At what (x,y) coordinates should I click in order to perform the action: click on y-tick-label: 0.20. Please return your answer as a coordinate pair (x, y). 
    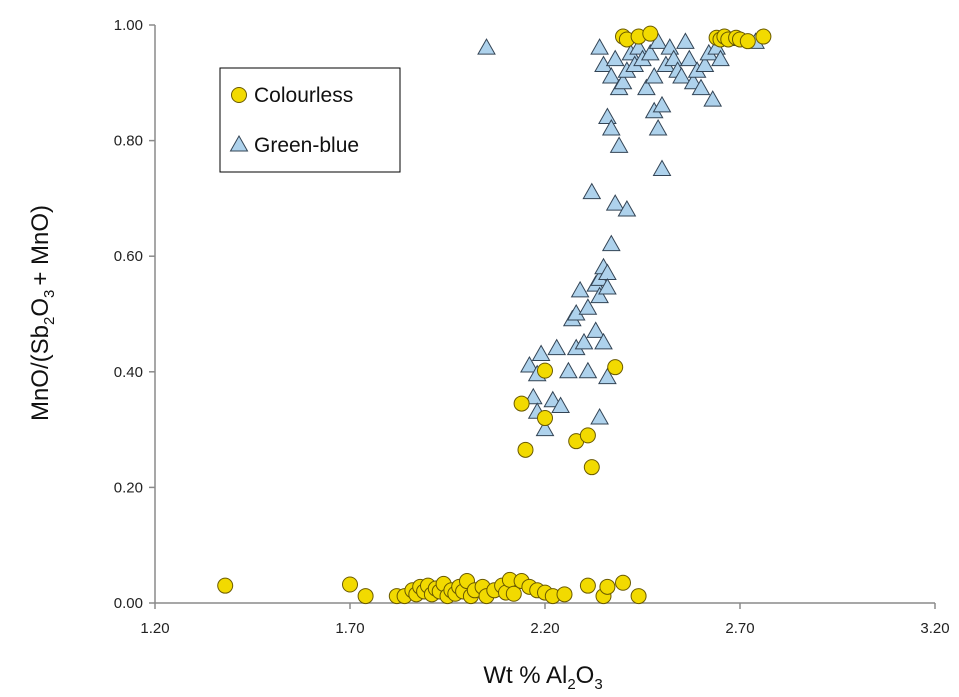
    Looking at the image, I should click on (128, 487).